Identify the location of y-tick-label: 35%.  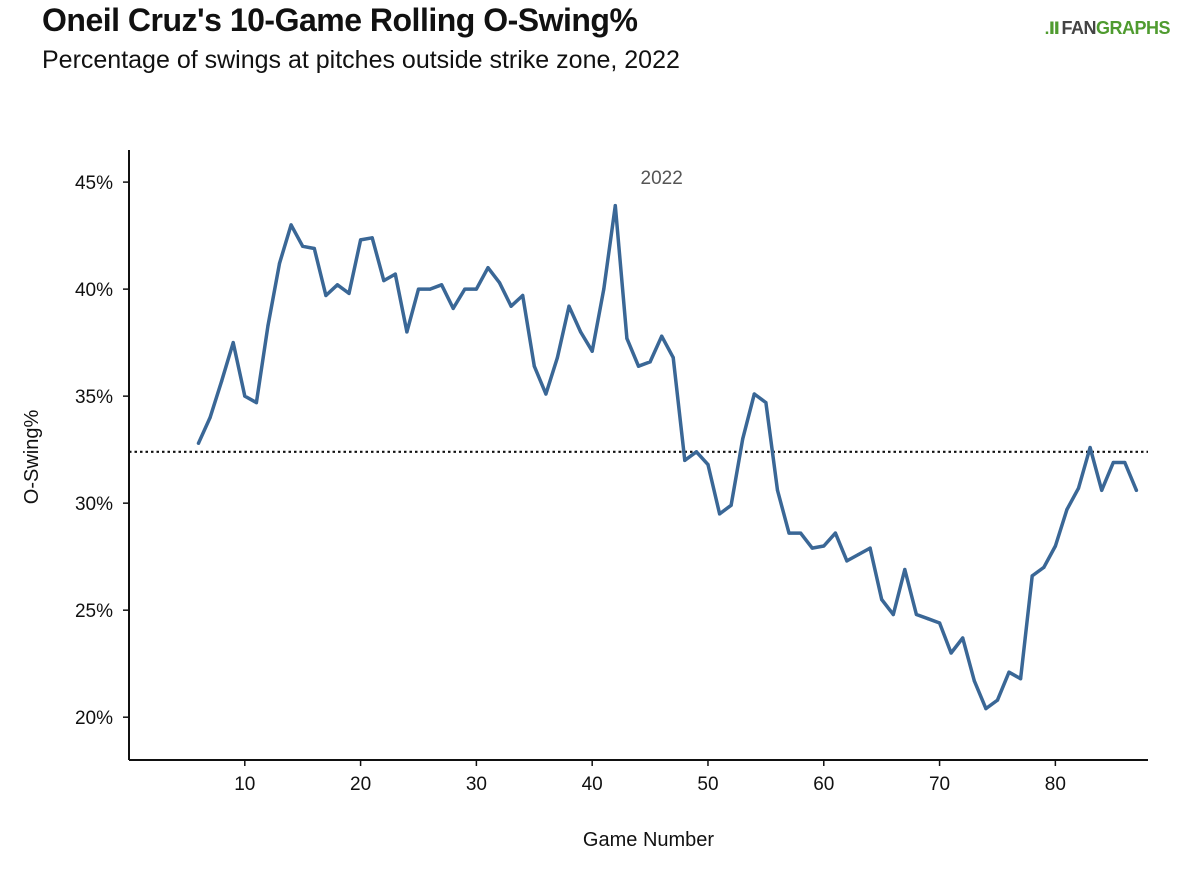
(94, 397).